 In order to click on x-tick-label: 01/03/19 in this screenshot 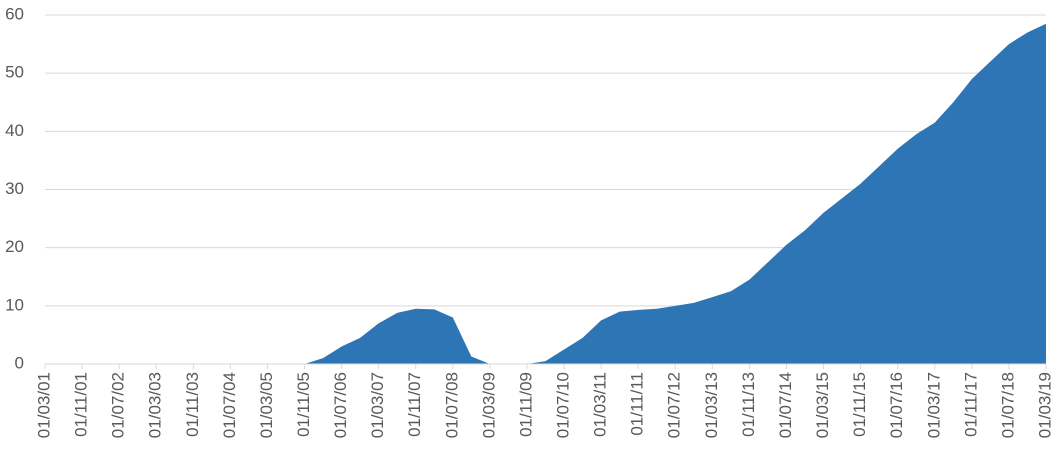, I will do `click(1044, 405)`.